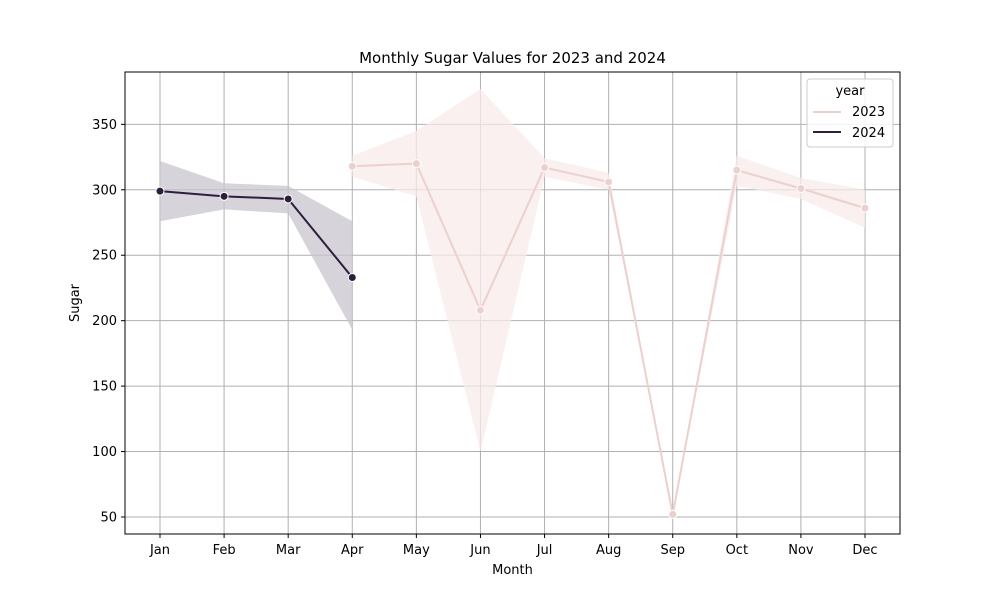 The width and height of the screenshot is (1000, 604). What do you see at coordinates (801, 550) in the screenshot?
I see `x-tick-label: Nov` at bounding box center [801, 550].